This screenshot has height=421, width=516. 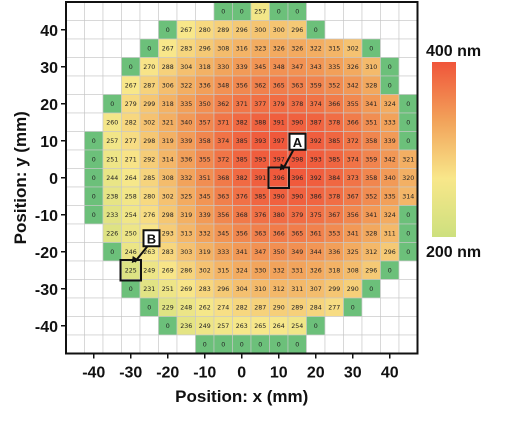 What do you see at coordinates (316, 196) in the screenshot?
I see `heatmap-cell: 386` at bounding box center [316, 196].